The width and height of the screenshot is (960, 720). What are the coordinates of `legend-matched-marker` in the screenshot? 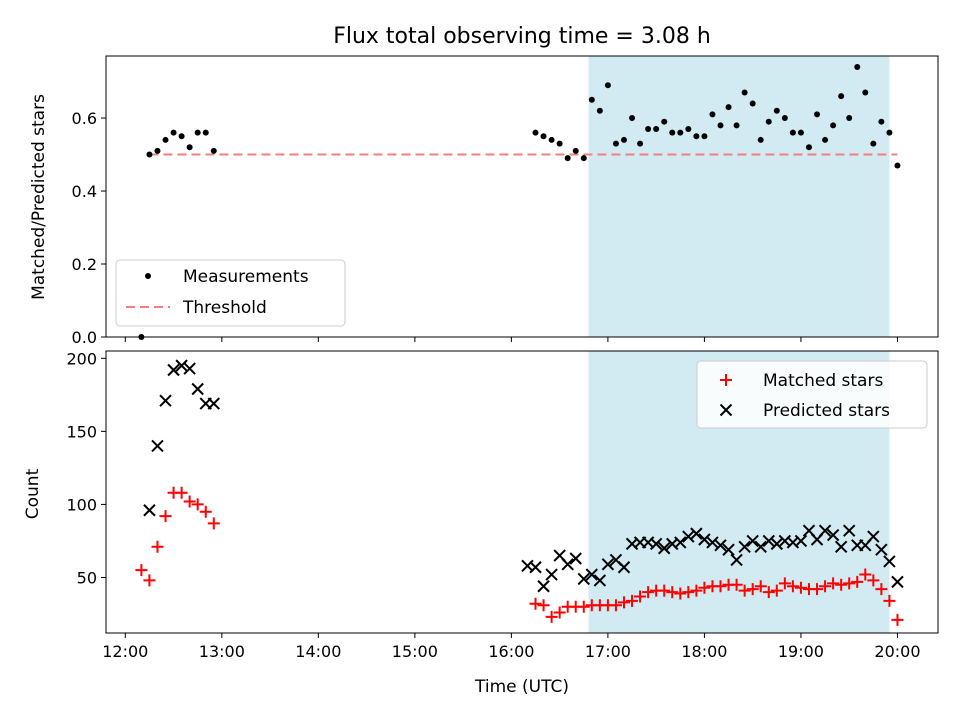 It's located at (726, 380).